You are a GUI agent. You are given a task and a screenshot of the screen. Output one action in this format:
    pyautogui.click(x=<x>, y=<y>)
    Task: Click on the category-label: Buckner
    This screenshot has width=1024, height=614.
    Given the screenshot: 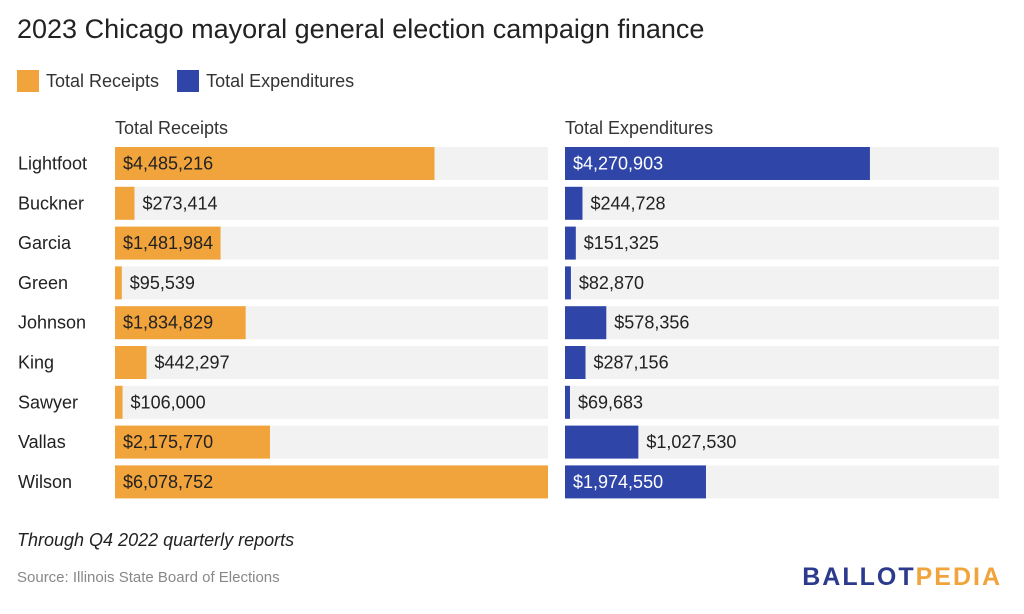 What is the action you would take?
    pyautogui.click(x=51, y=203)
    